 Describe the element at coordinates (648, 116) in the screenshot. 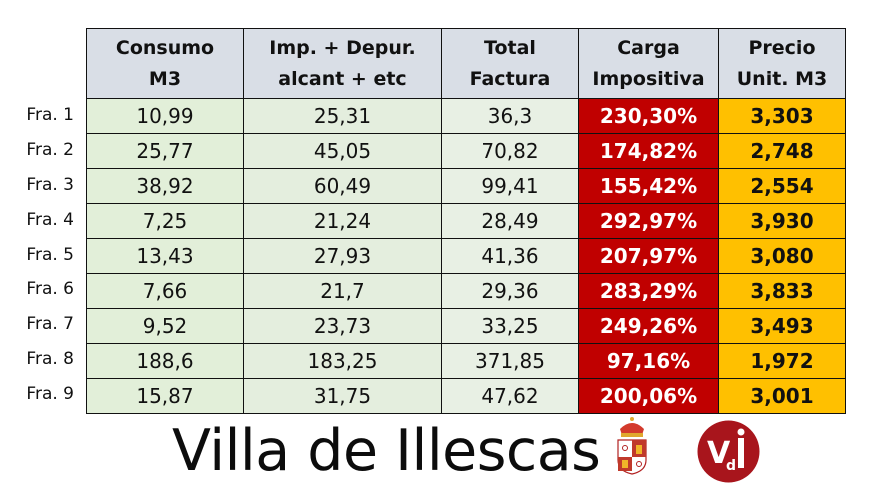

I see `cell-carga: 230,30%` at that location.